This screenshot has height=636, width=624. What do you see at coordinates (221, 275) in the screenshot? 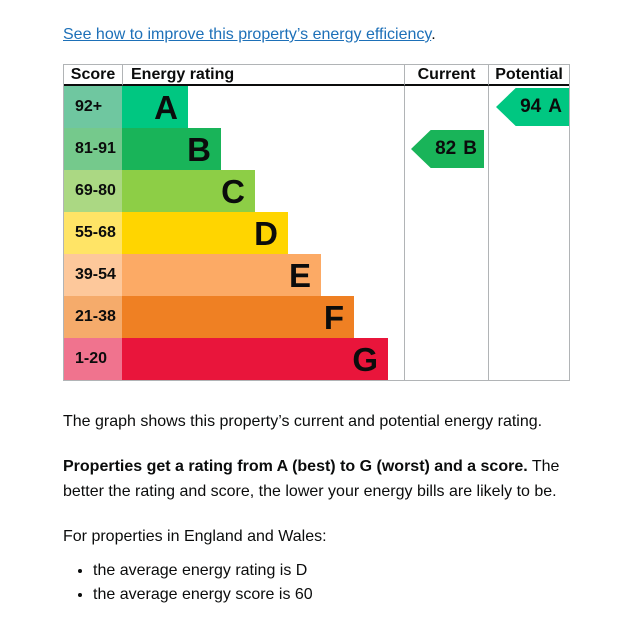
I see `band-bar: E` at bounding box center [221, 275].